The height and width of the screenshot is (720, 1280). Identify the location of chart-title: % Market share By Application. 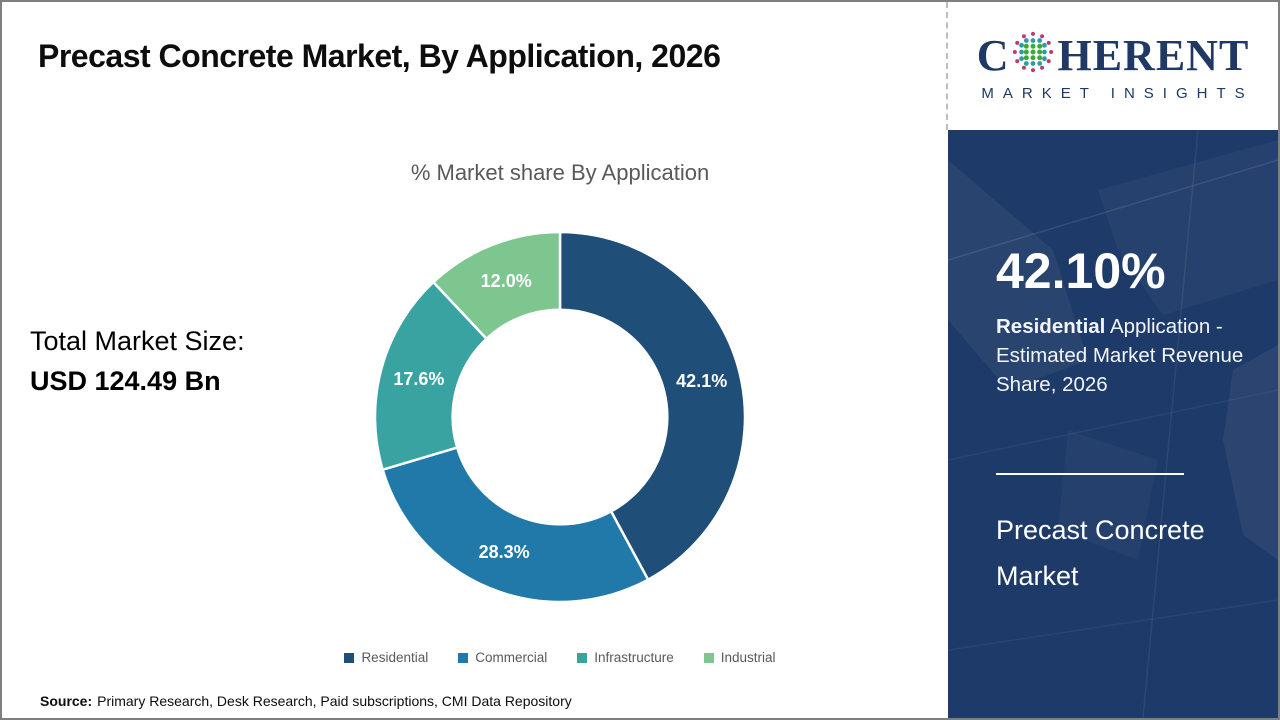
(560, 172).